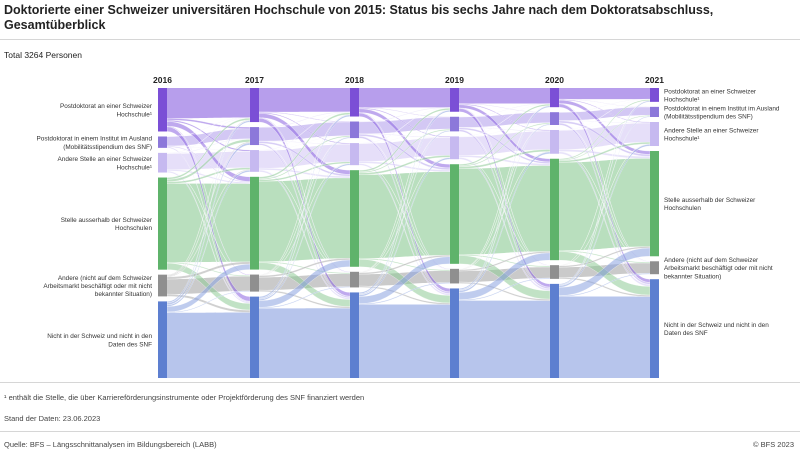 This screenshot has height=455, width=800. Describe the element at coordinates (604, 94) in the screenshot. I see `flow-2020-postdoc_ch-to-postdoc_ch` at that location.